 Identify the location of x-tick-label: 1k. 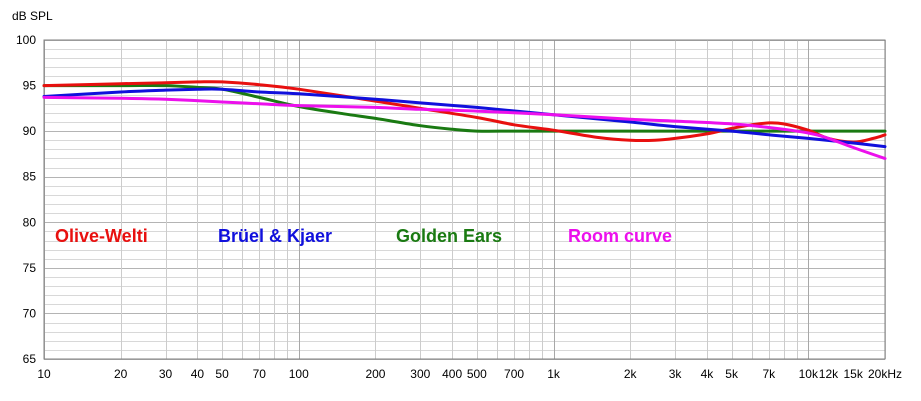
(554, 374).